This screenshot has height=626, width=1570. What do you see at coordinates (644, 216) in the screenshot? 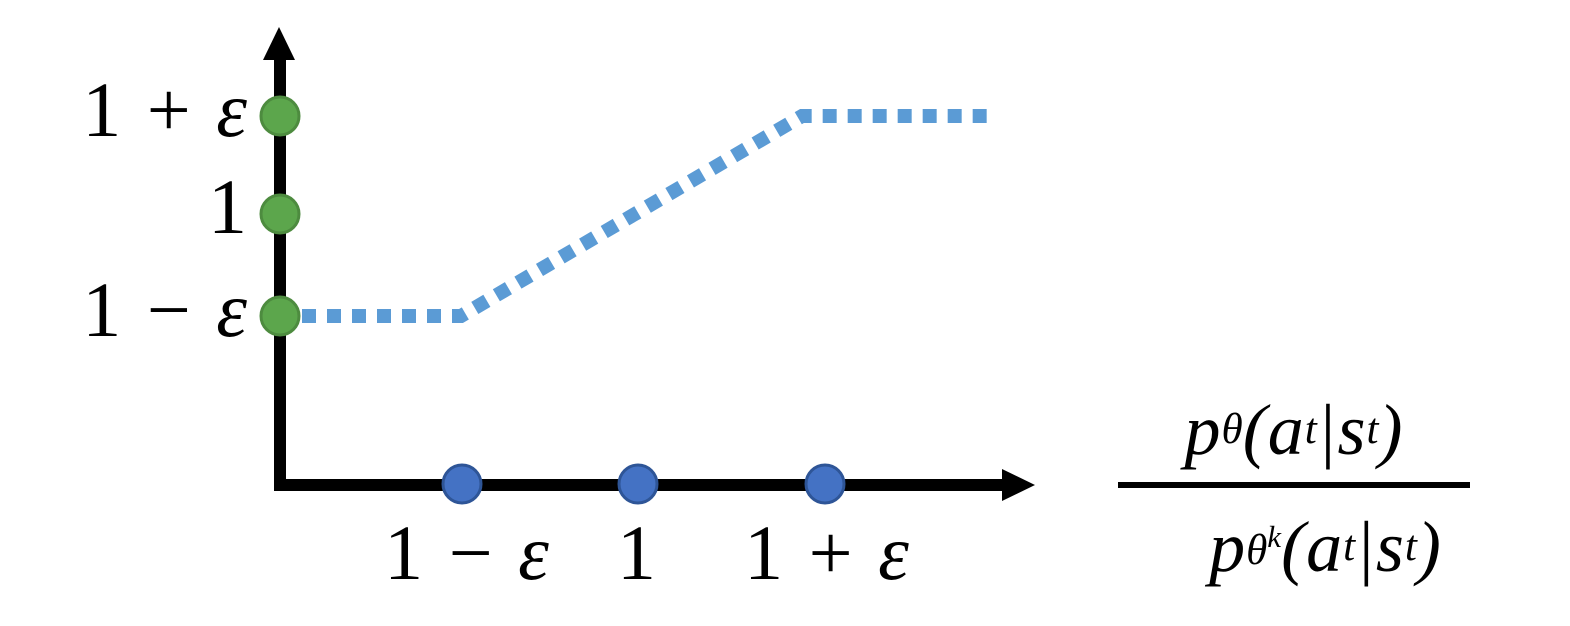
I see `clipped-ratio-line` at bounding box center [644, 216].